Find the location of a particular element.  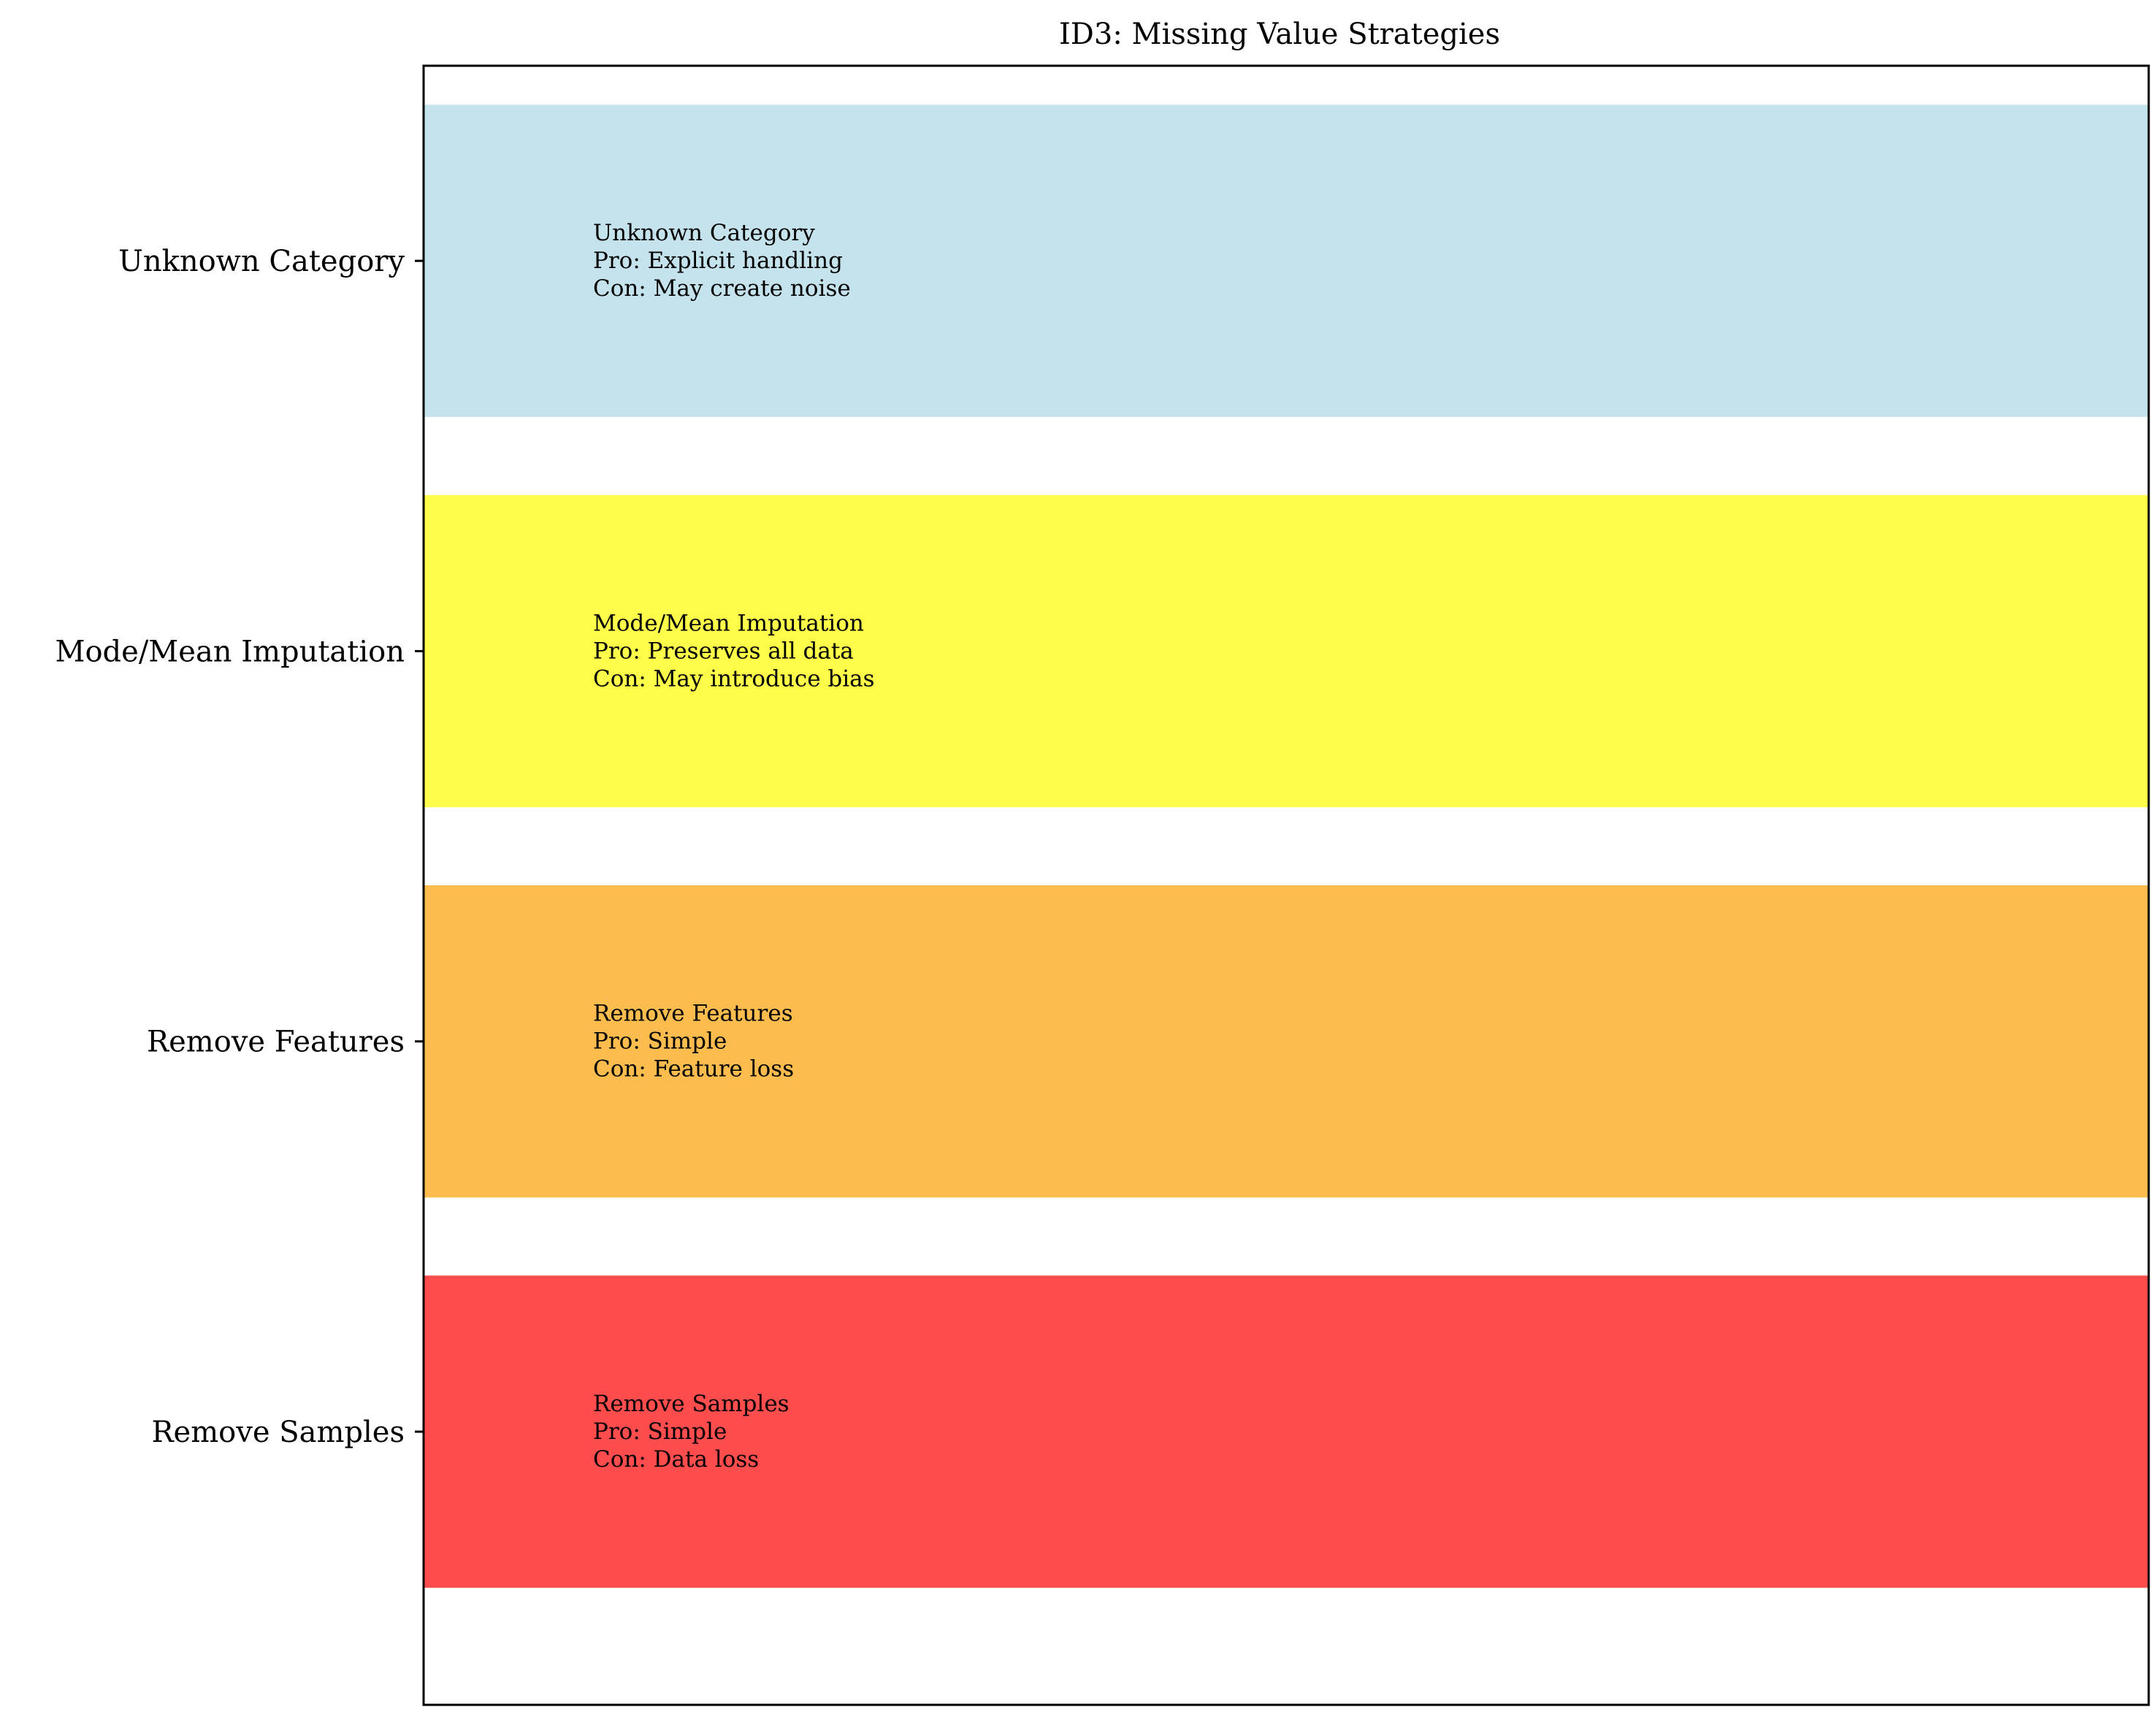

bar-annotation-line: Con: Feature loss is located at coordinates (694, 1069).